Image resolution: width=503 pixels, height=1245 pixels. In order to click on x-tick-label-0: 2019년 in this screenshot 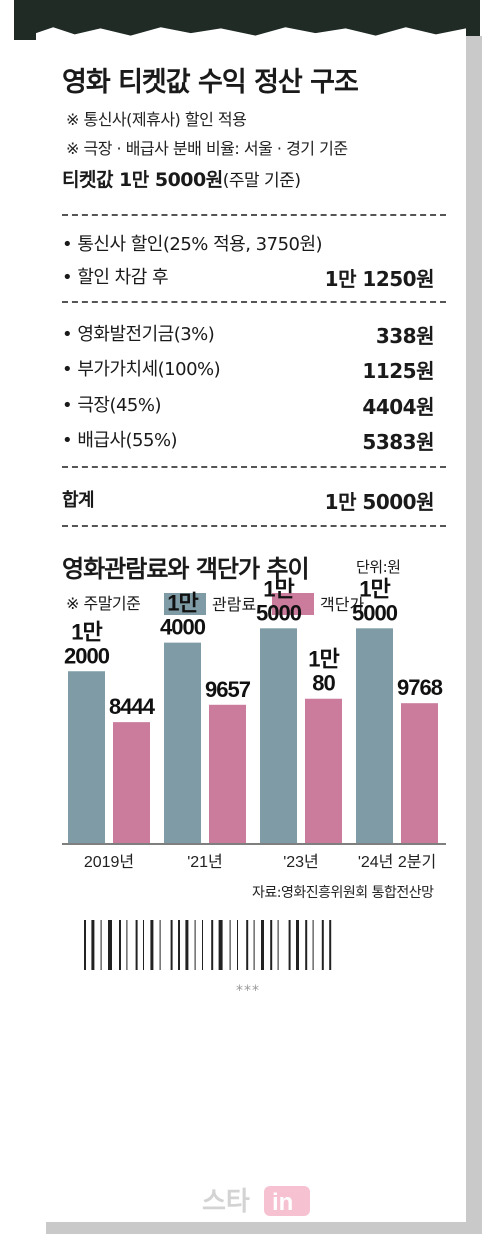, I will do `click(109, 862)`.